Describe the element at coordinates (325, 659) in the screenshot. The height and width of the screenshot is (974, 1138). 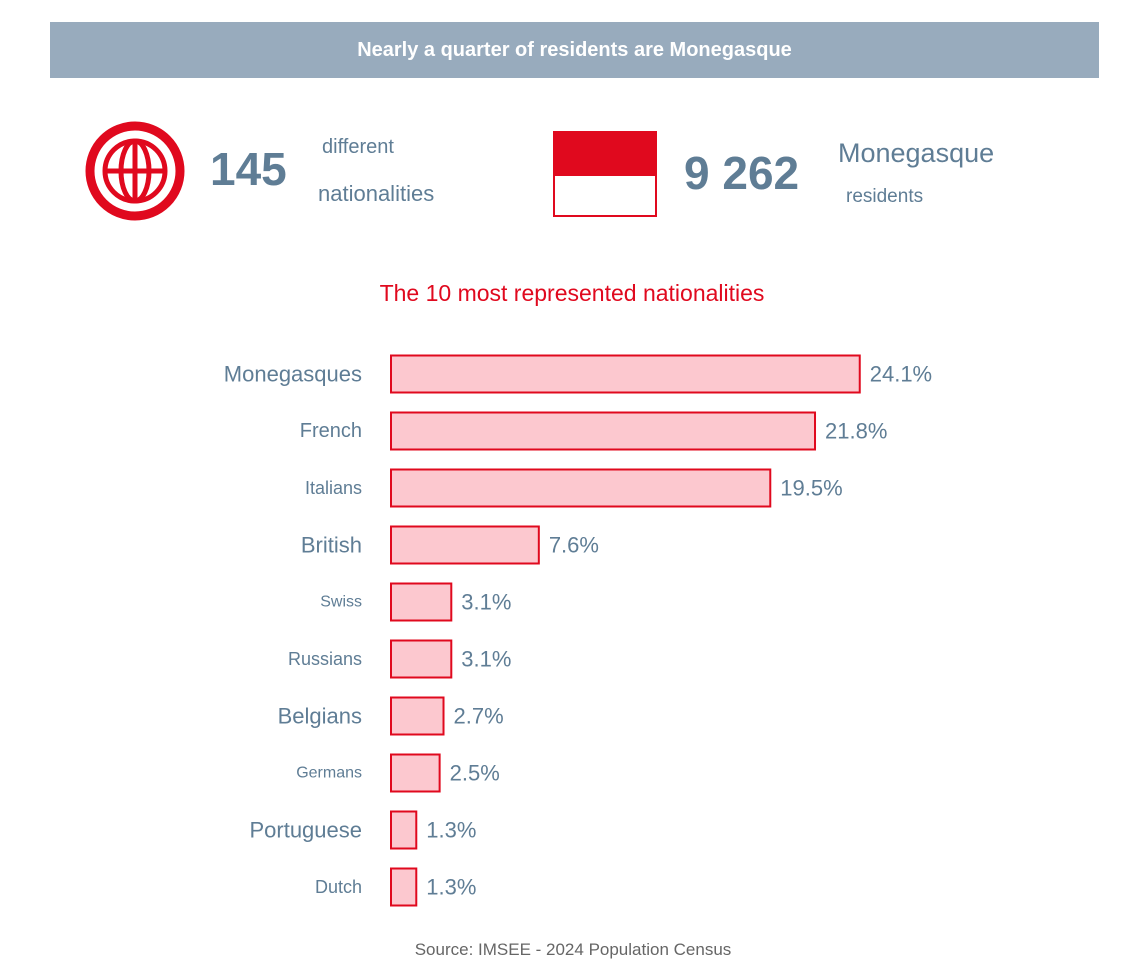
I see `category-label: Russians` at that location.